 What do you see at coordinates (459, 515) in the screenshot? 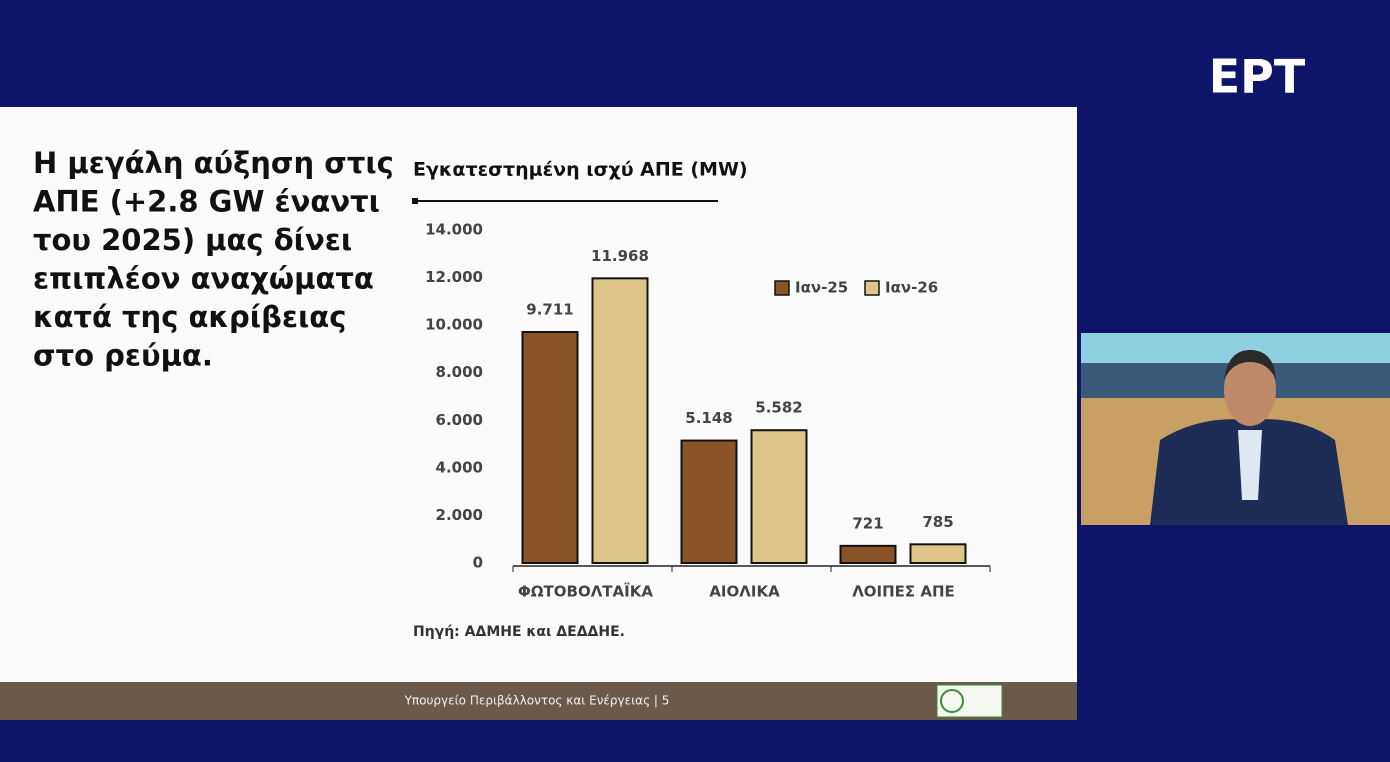
I see `y-tick-label: 2.000` at bounding box center [459, 515].